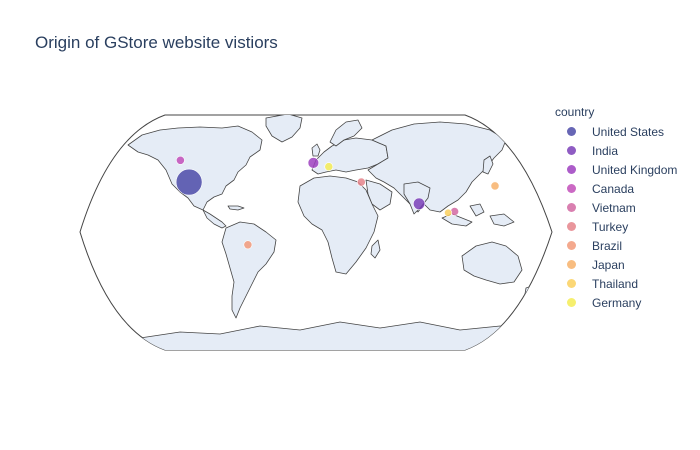 The width and height of the screenshot is (700, 450). What do you see at coordinates (284, 129) in the screenshot?
I see `land-greenland` at bounding box center [284, 129].